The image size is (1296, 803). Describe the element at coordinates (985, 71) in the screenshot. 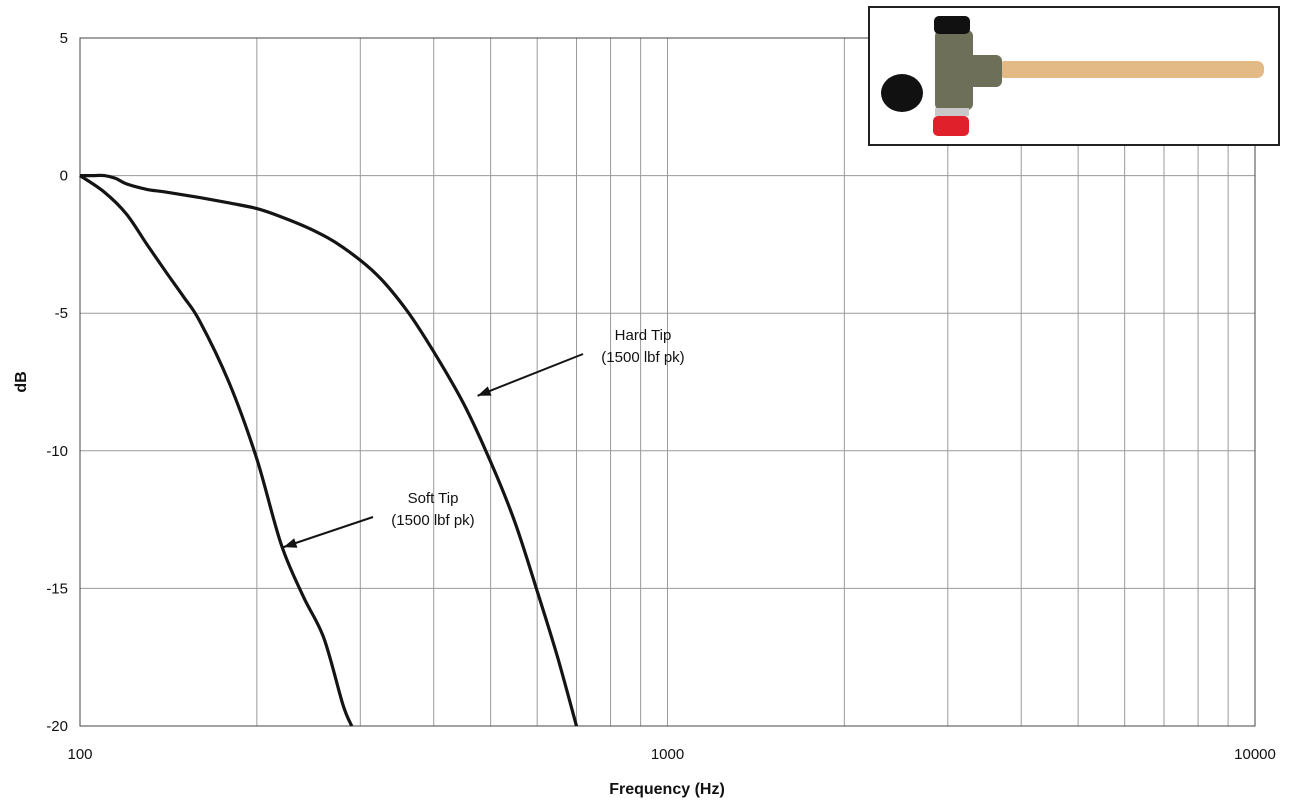

I see `hammer-collar-icon` at that location.